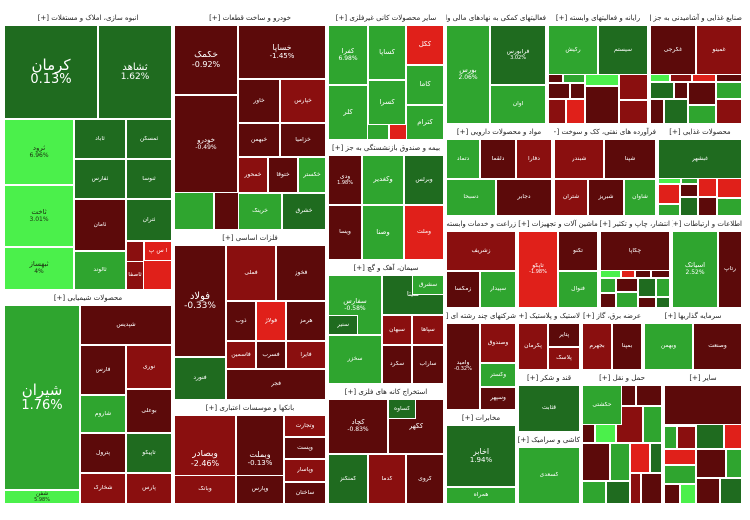  I want to click on sector-header: سرمایه گذاریها [+], so click(693, 316).